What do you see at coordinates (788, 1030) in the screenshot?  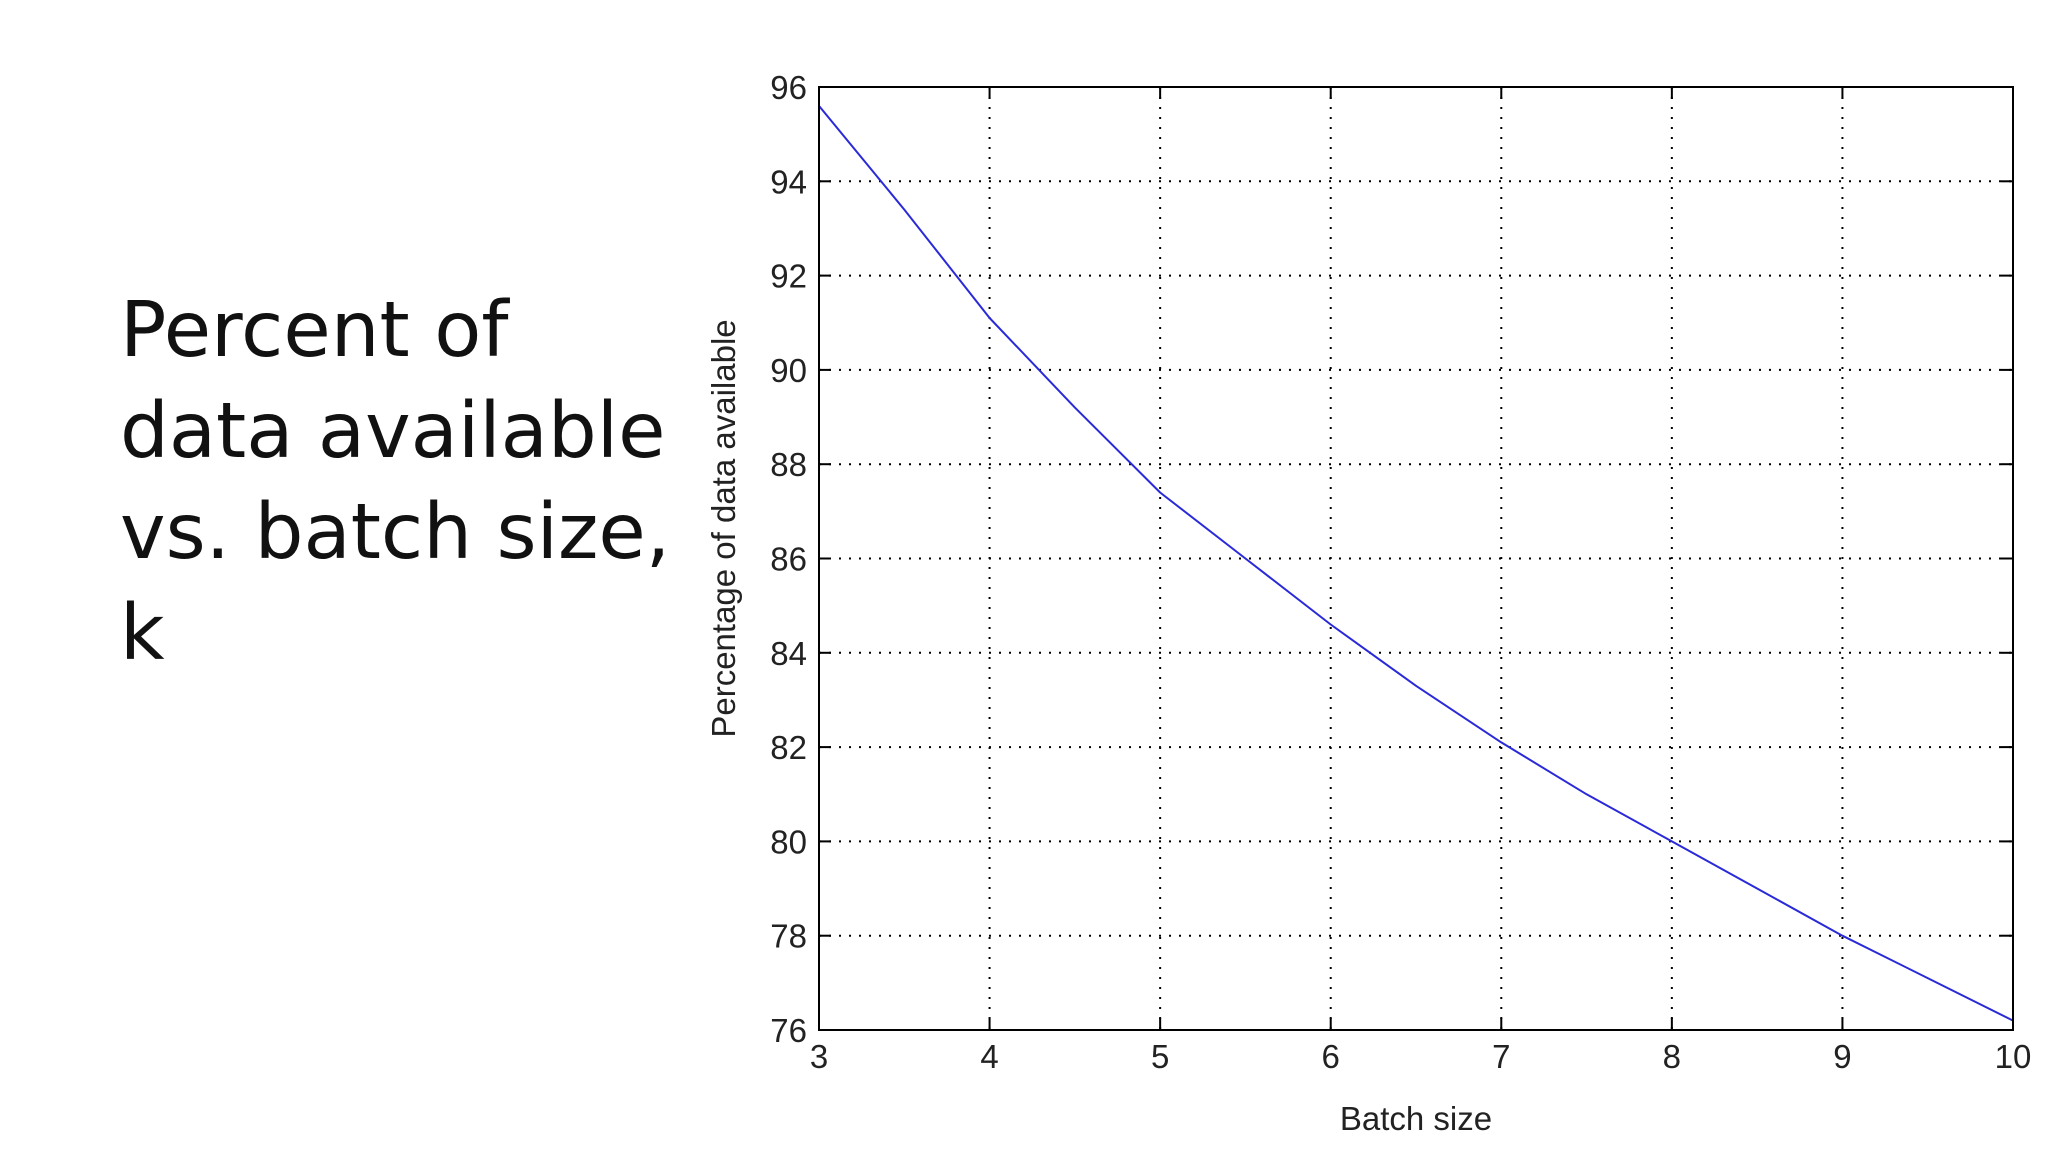 I see `y-tick-label: 76` at bounding box center [788, 1030].